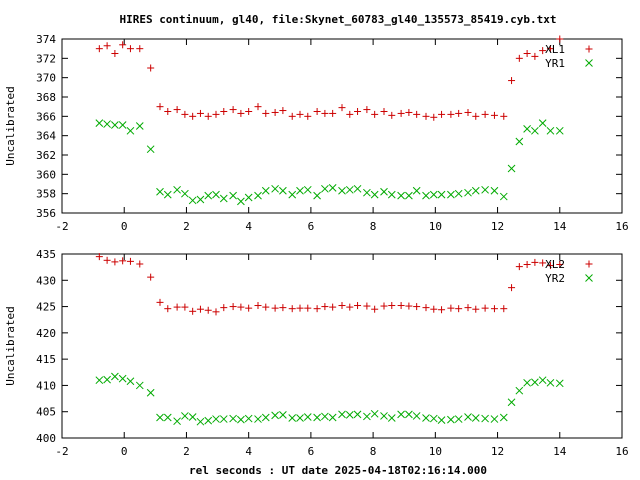  I want to click on y-tick-label: 366, so click(46, 116).